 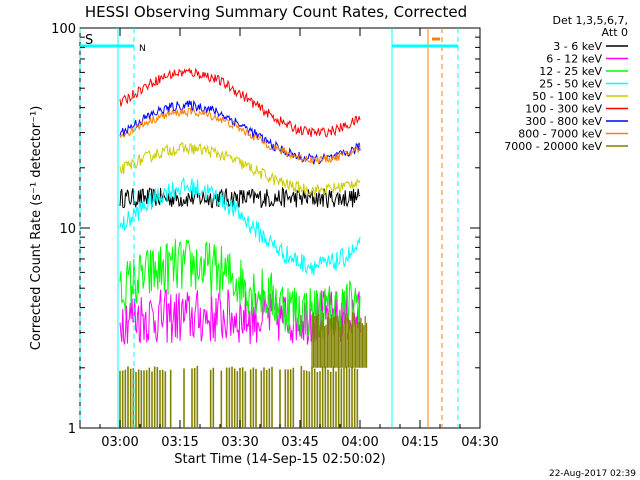 I want to click on legend-header-1: Att 0, so click(x=615, y=32).